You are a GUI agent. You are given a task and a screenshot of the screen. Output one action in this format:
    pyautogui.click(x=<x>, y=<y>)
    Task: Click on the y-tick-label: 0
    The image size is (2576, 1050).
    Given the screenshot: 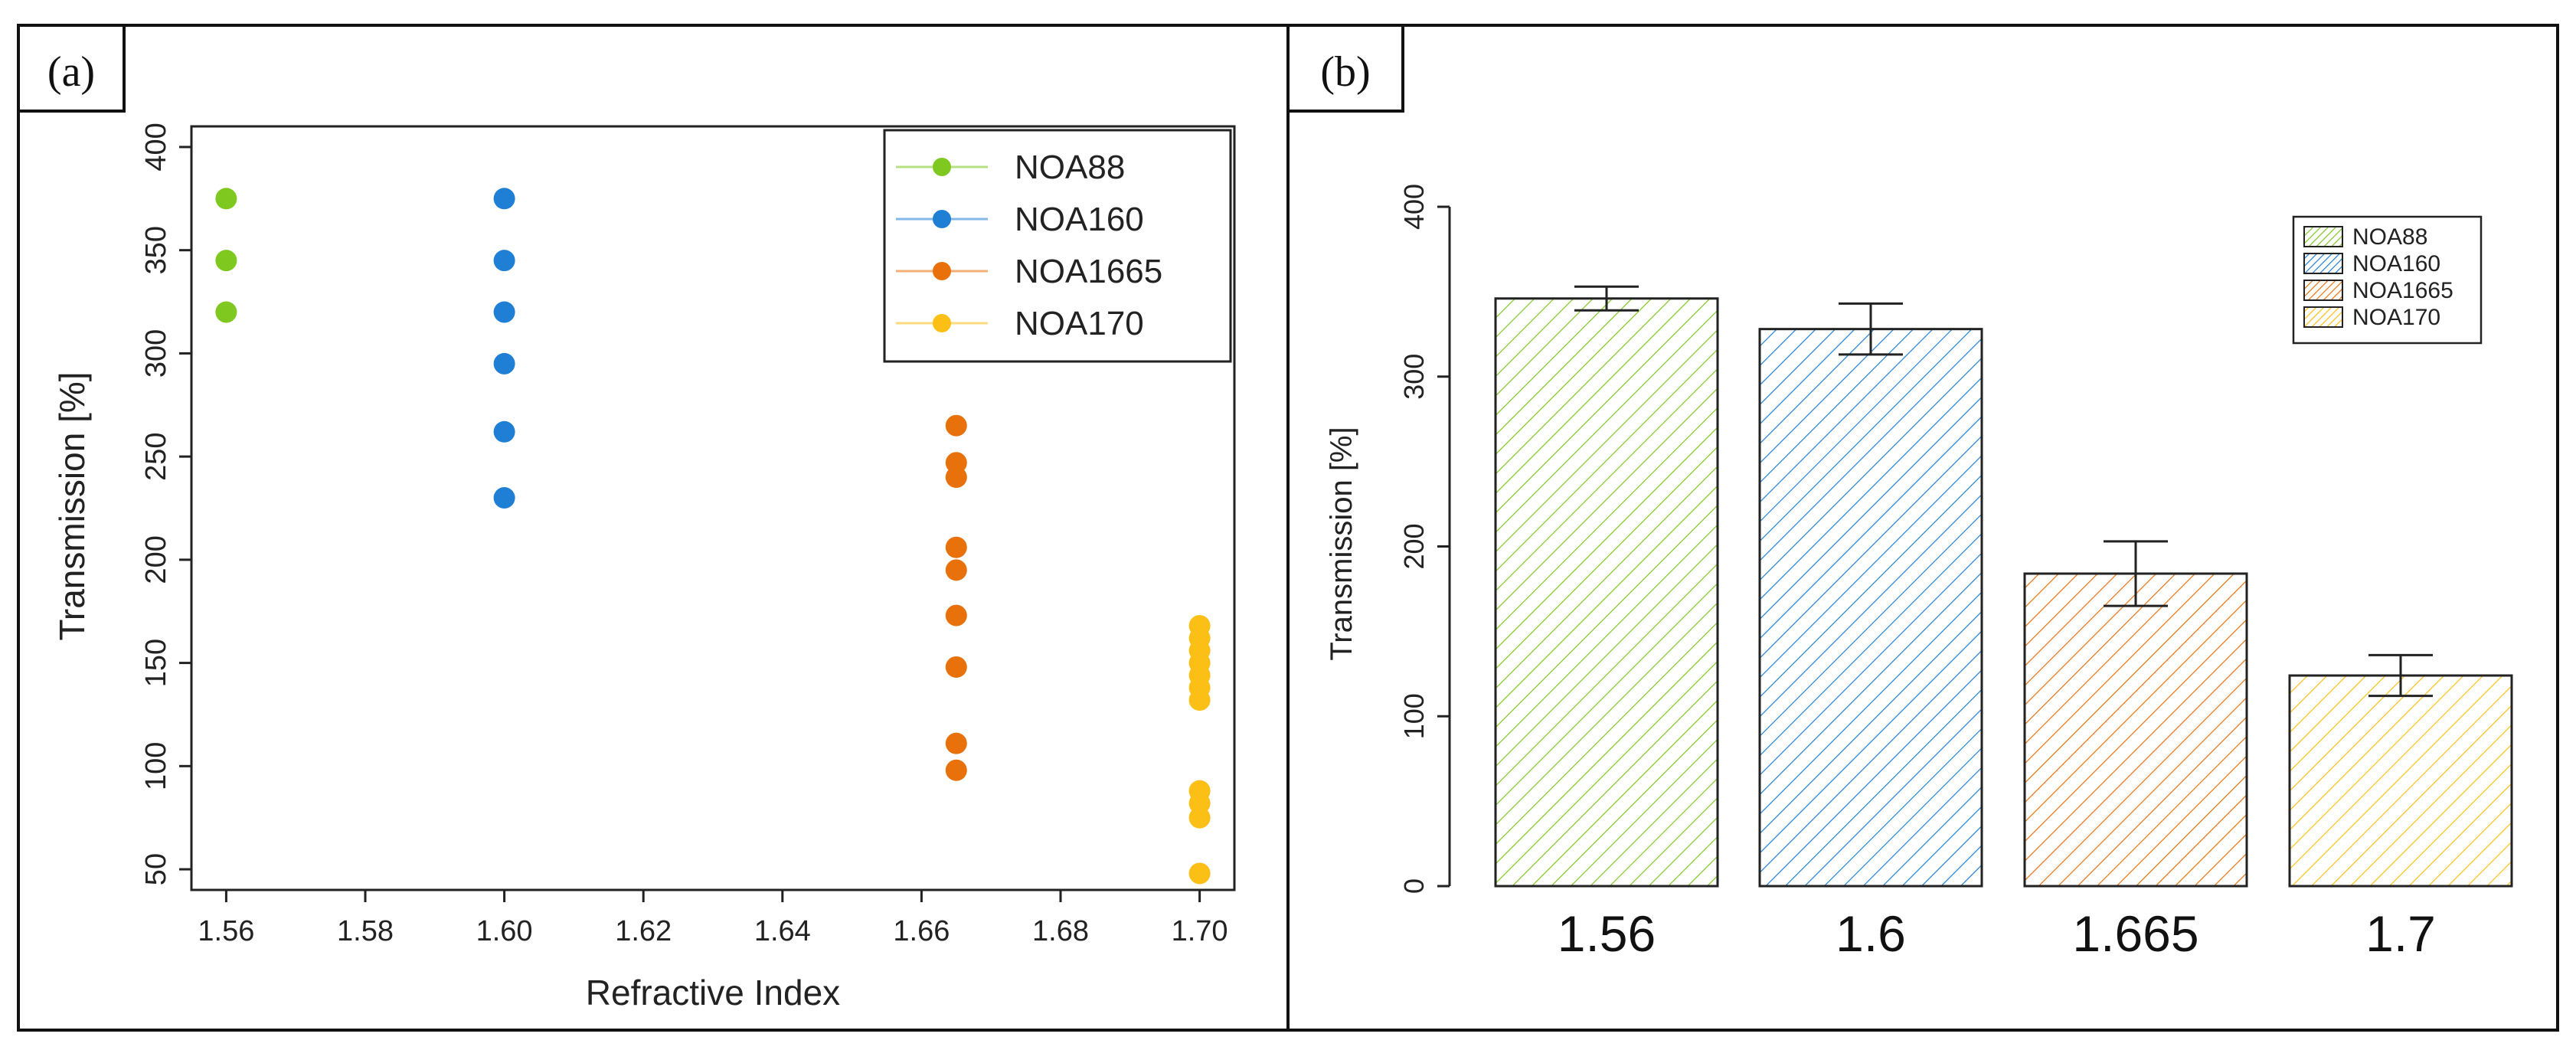 What is the action you would take?
    pyautogui.click(x=1414, y=886)
    